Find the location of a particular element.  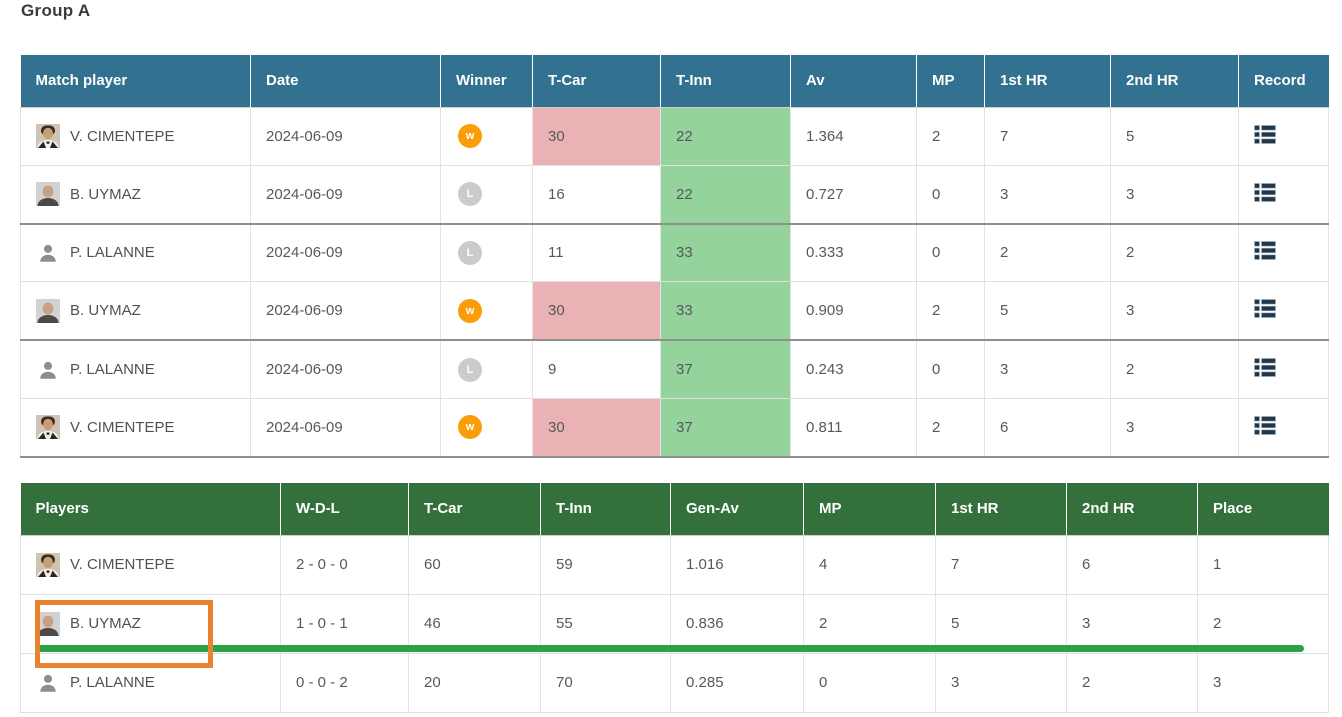

result-badge: W is located at coordinates (470, 136).